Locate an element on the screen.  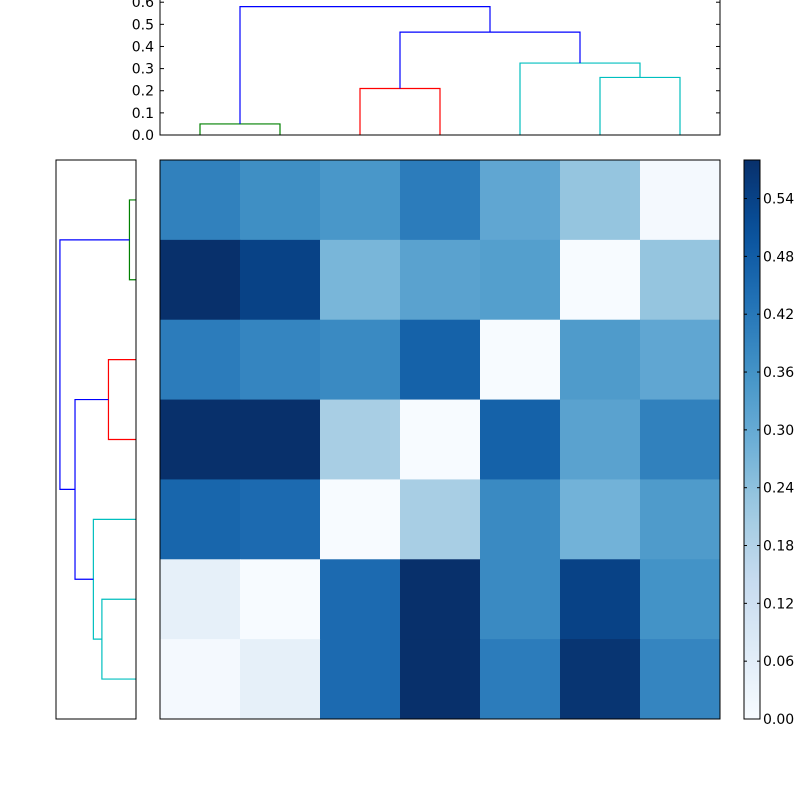
colorbar-tick-label: 0.06 is located at coordinates (778, 662).